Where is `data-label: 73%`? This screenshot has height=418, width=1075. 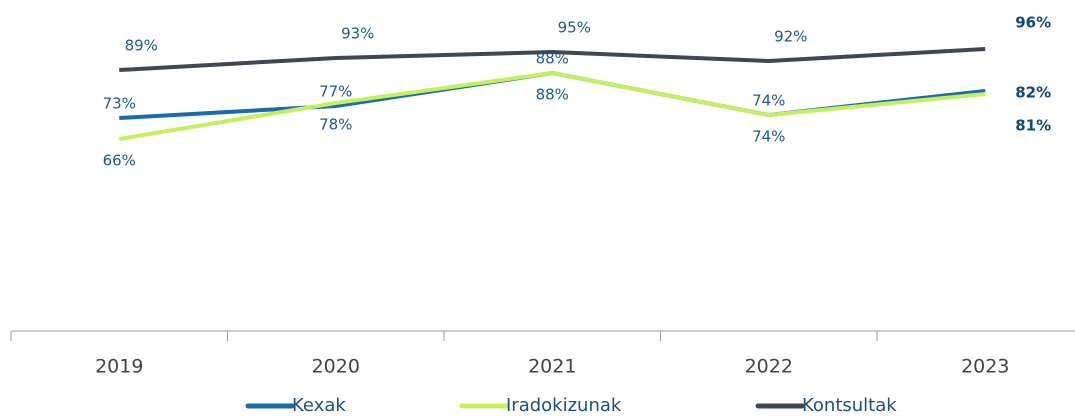
data-label: 73% is located at coordinates (119, 104).